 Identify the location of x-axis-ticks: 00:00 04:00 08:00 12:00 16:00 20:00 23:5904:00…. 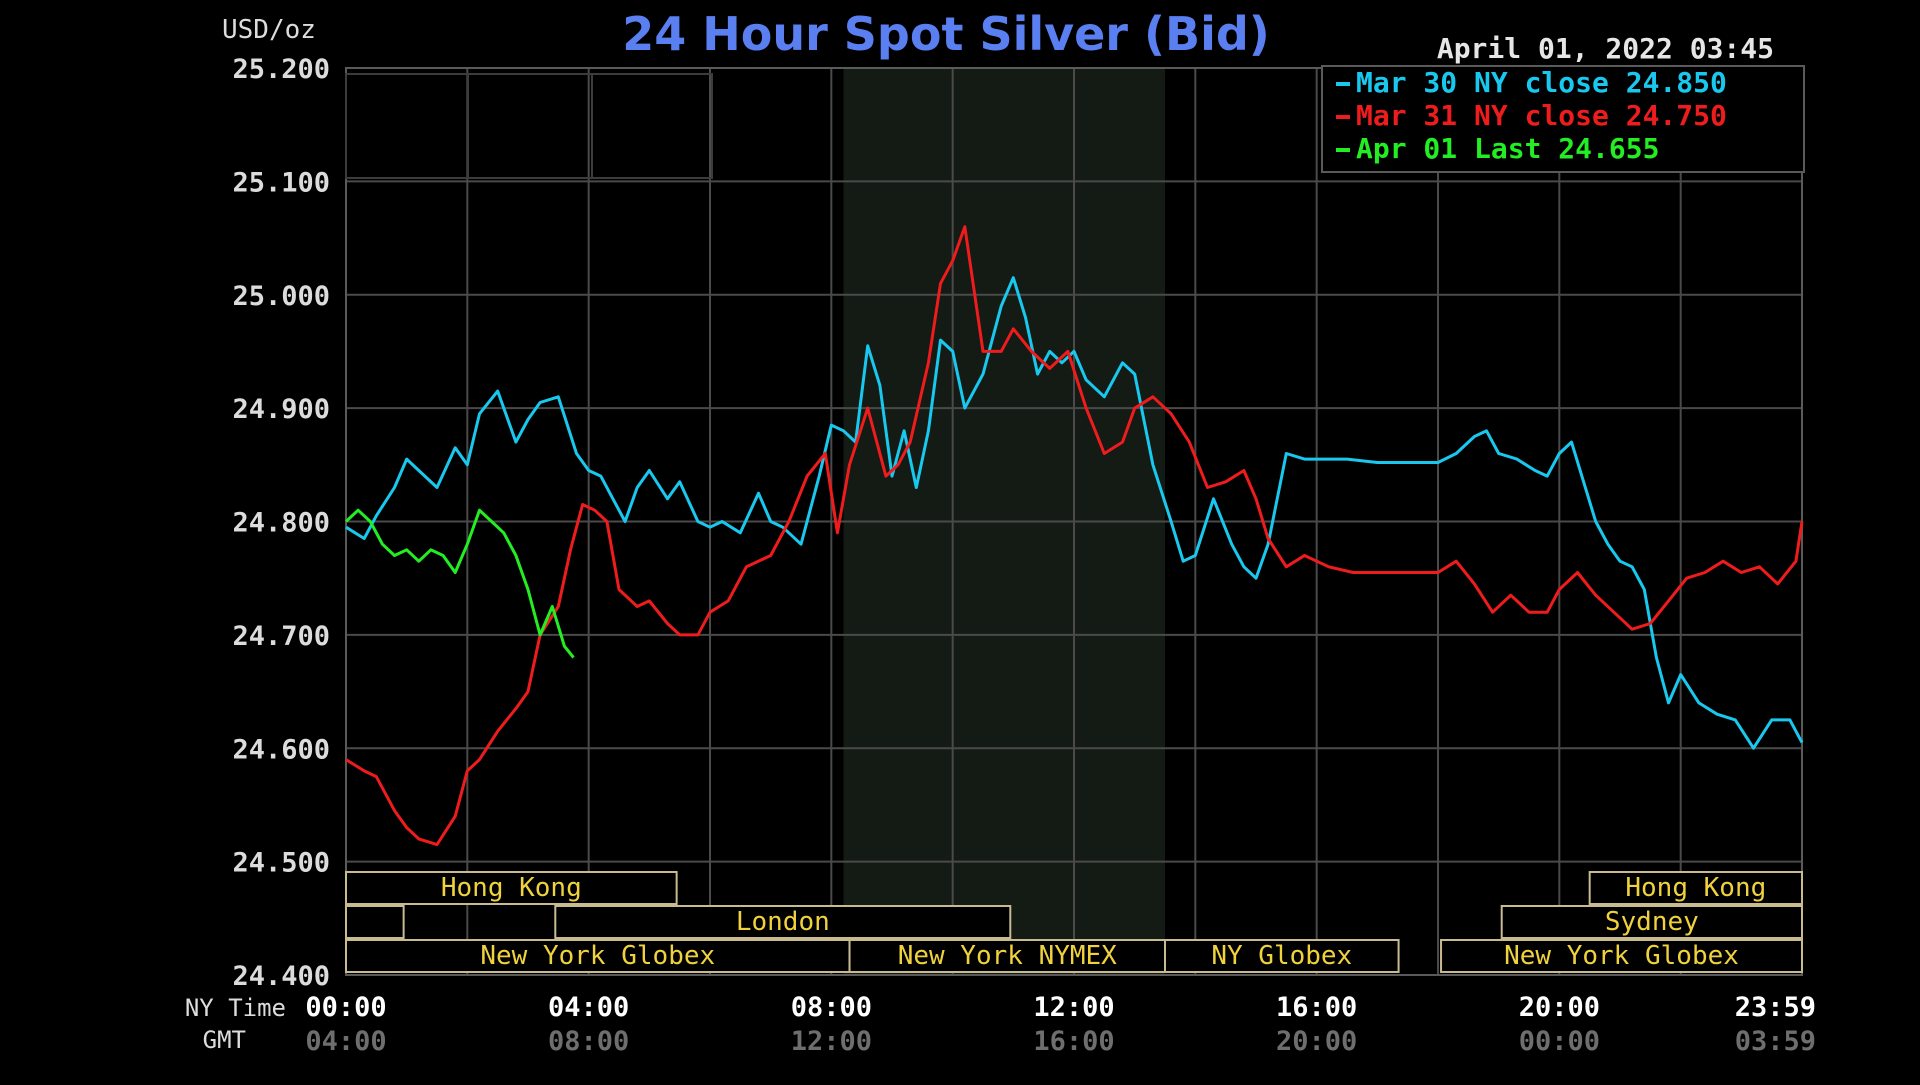
(1060, 1024).